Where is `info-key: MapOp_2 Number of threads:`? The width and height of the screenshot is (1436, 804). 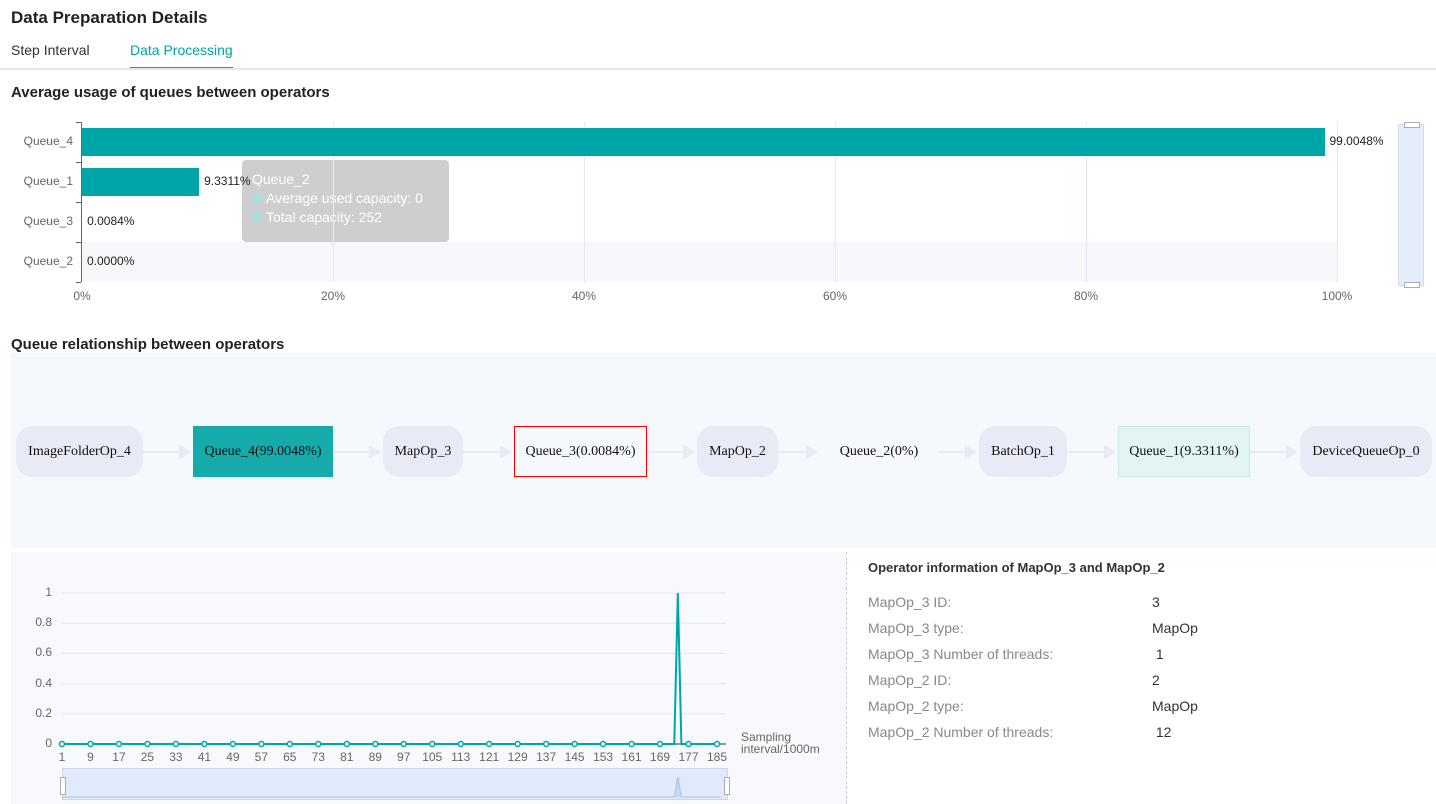
info-key: MapOp_2 Number of threads: is located at coordinates (961, 732).